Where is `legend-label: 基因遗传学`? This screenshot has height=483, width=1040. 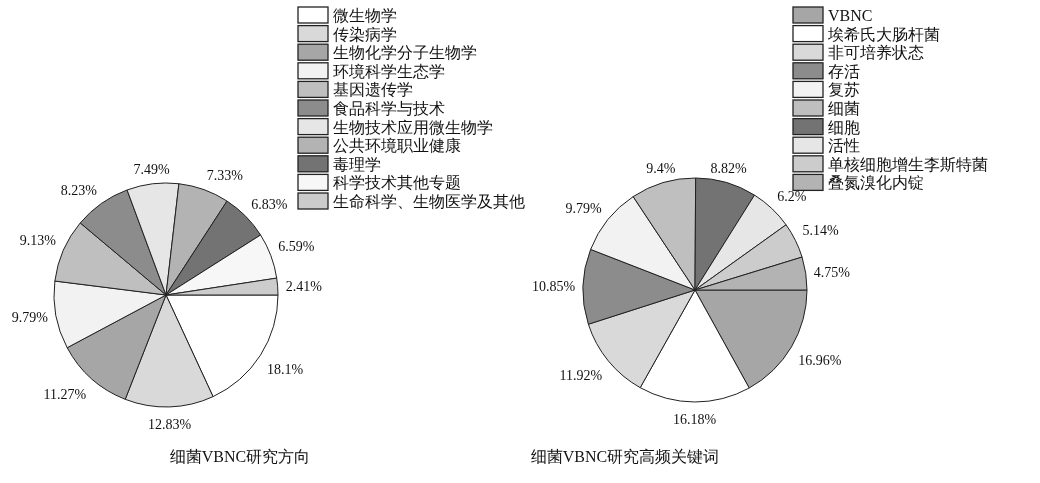 legend-label: 基因遗传学 is located at coordinates (373, 90).